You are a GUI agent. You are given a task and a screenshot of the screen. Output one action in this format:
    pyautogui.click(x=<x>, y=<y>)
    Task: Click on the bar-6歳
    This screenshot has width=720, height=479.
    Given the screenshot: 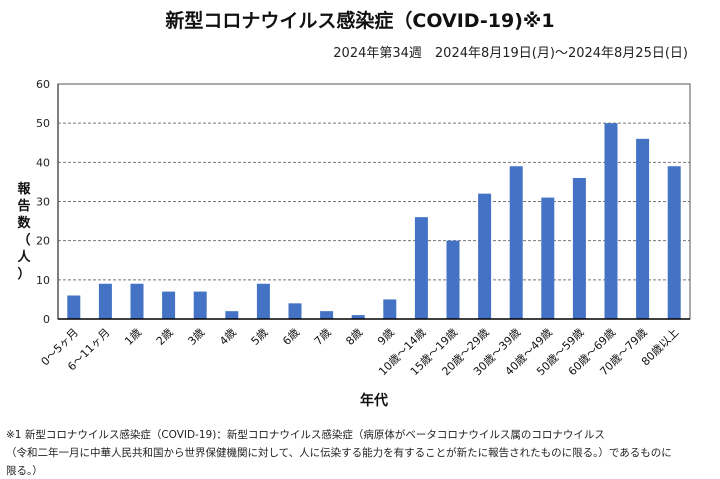 What is the action you would take?
    pyautogui.click(x=295, y=311)
    